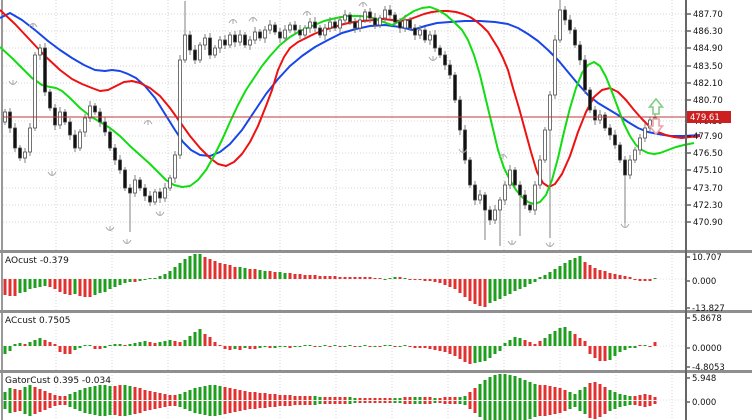 The width and height of the screenshot is (752, 420). I want to click on fractal-down-icon, so click(625, 225).